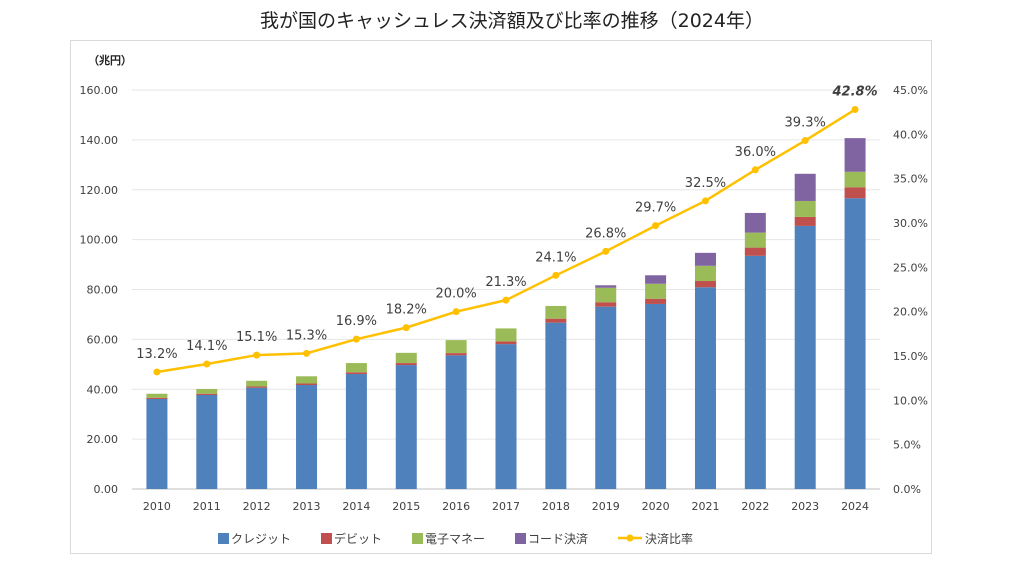  I want to click on ratio-label: 26.8%, so click(605, 233).